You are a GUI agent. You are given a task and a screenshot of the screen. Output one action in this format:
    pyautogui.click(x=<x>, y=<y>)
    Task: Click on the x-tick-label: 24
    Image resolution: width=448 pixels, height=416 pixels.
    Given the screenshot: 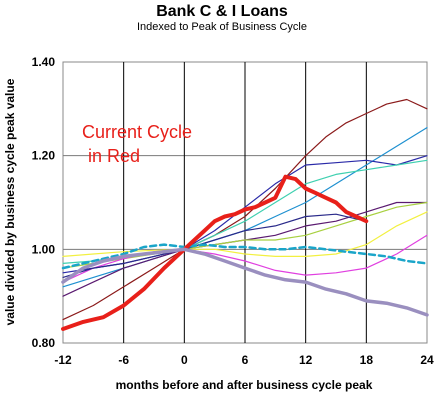 What is the action you would take?
    pyautogui.click(x=427, y=360)
    